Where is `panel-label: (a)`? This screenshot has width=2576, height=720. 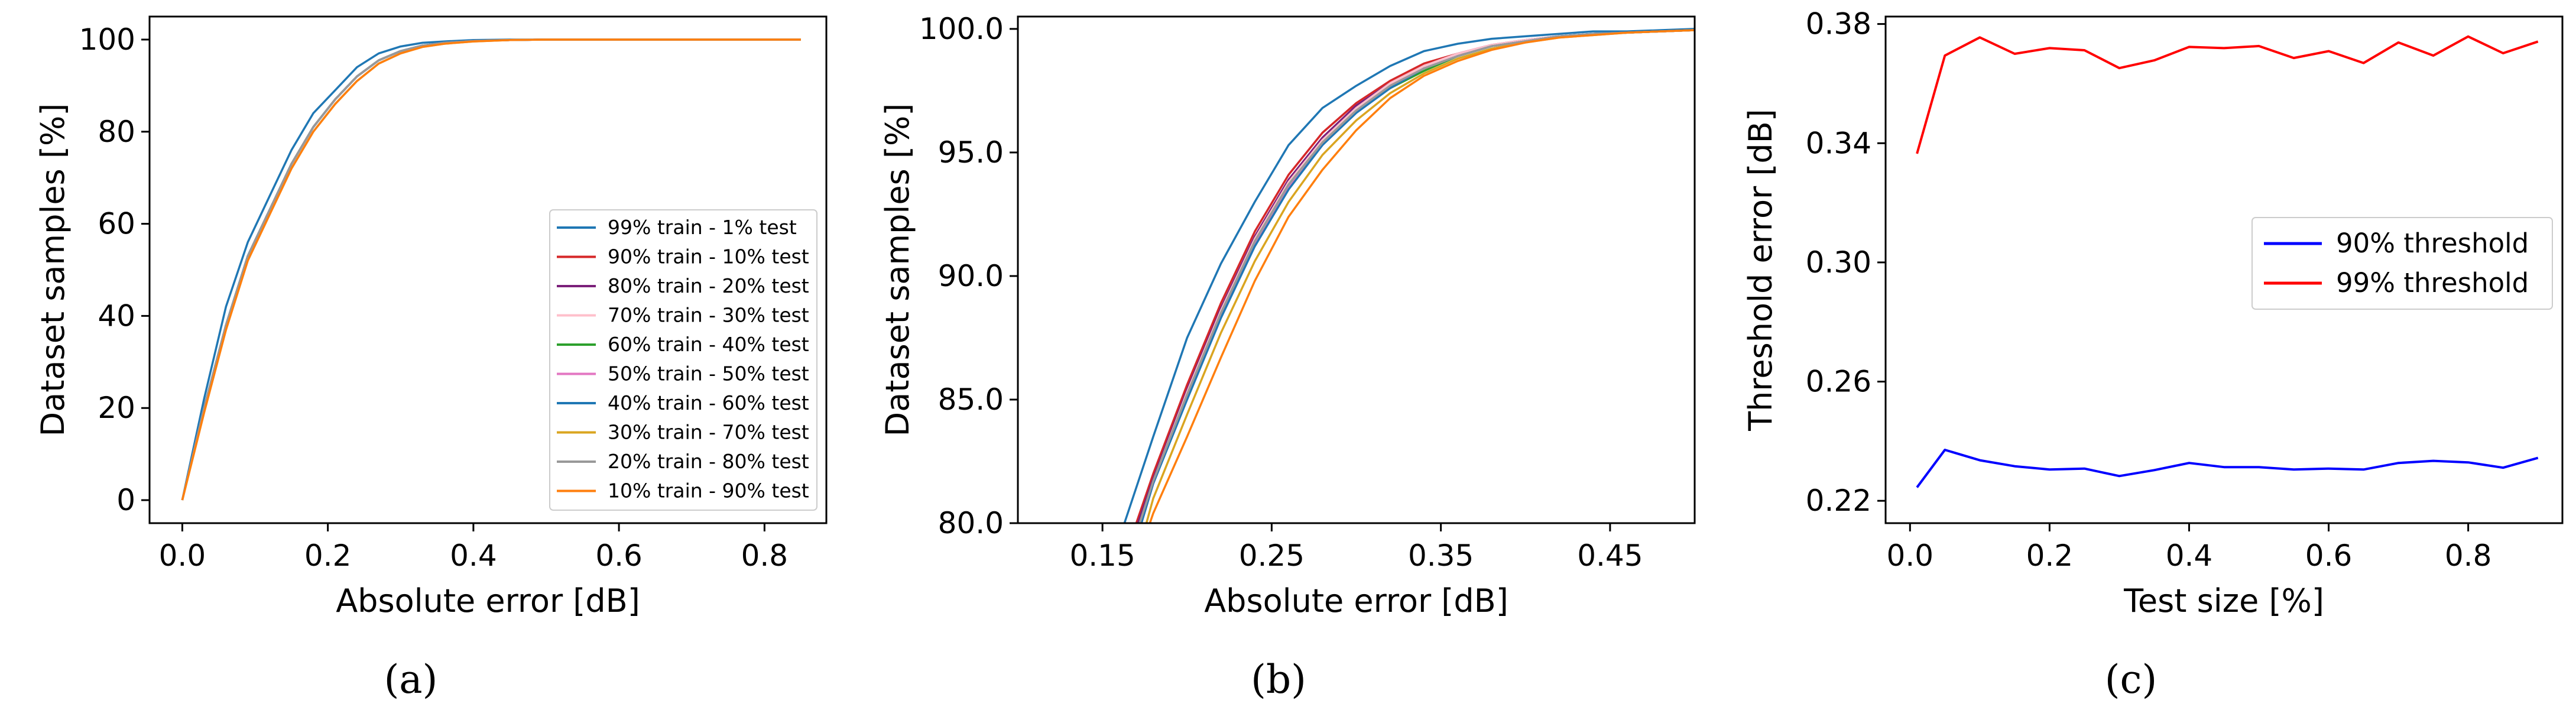
panel-label: (a) is located at coordinates (411, 679).